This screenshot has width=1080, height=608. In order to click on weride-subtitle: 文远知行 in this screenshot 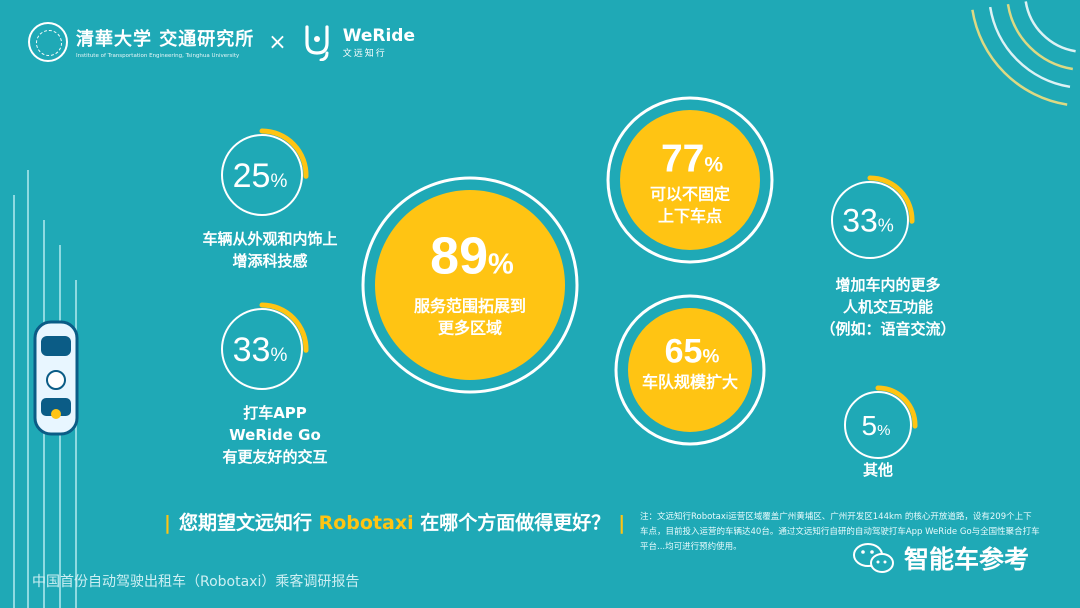, I will do `click(364, 53)`.